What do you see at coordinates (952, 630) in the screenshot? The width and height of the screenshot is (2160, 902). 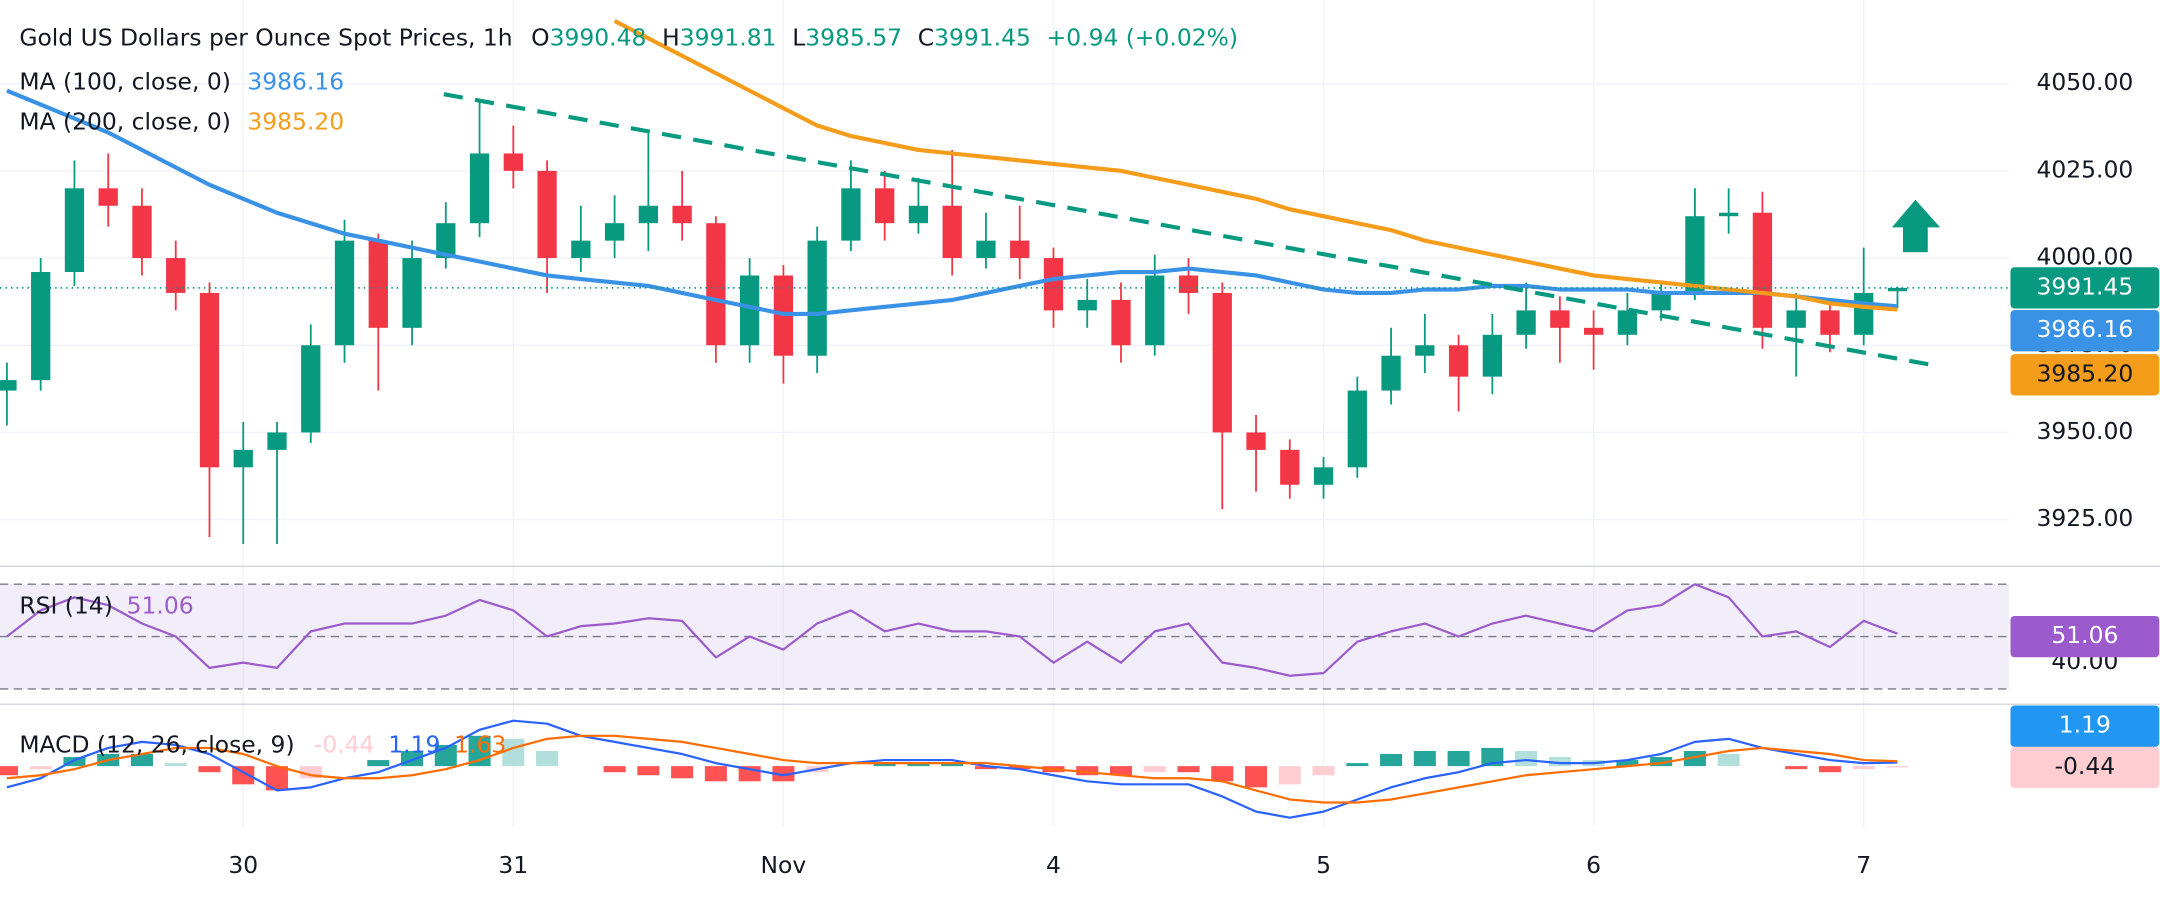 I see `rsi-line` at bounding box center [952, 630].